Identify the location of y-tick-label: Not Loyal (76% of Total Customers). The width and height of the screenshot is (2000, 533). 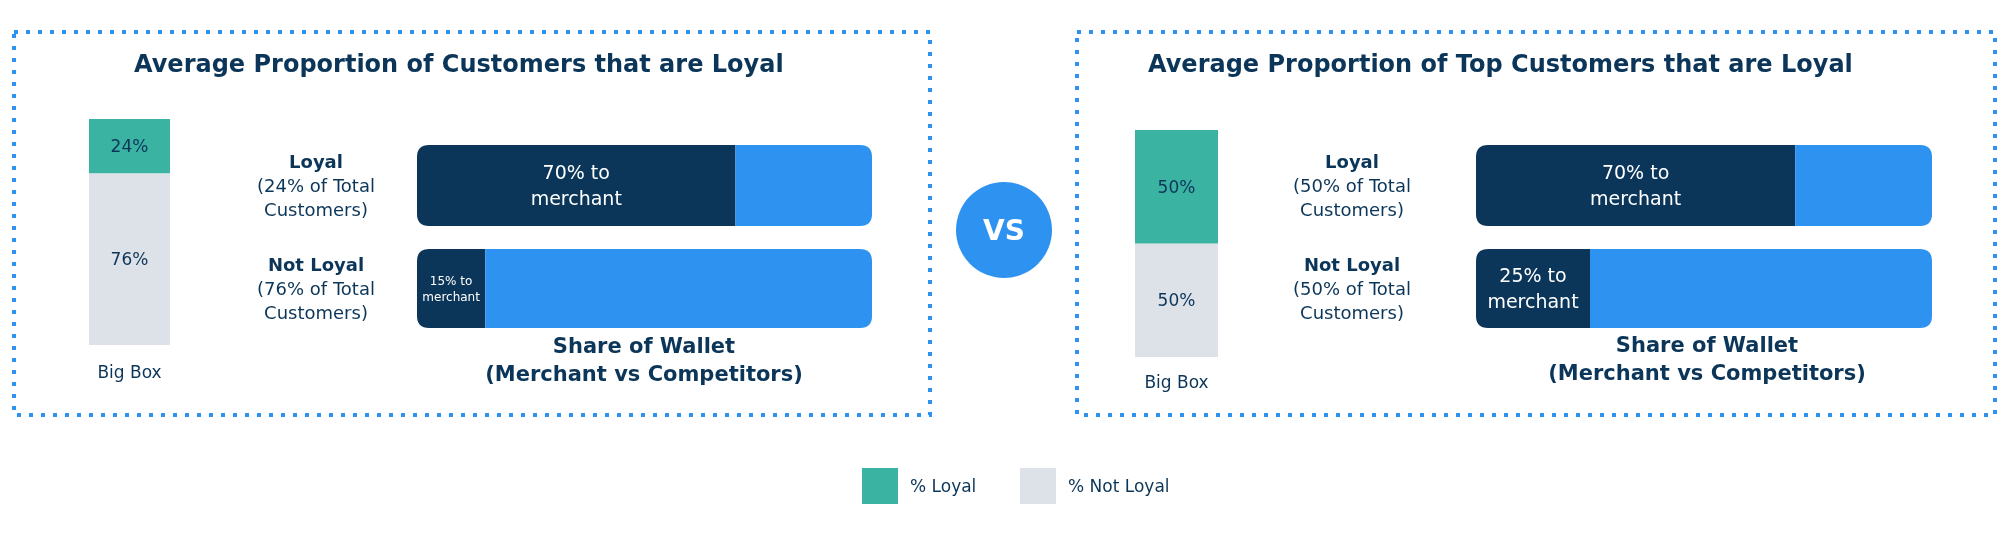
(316, 288).